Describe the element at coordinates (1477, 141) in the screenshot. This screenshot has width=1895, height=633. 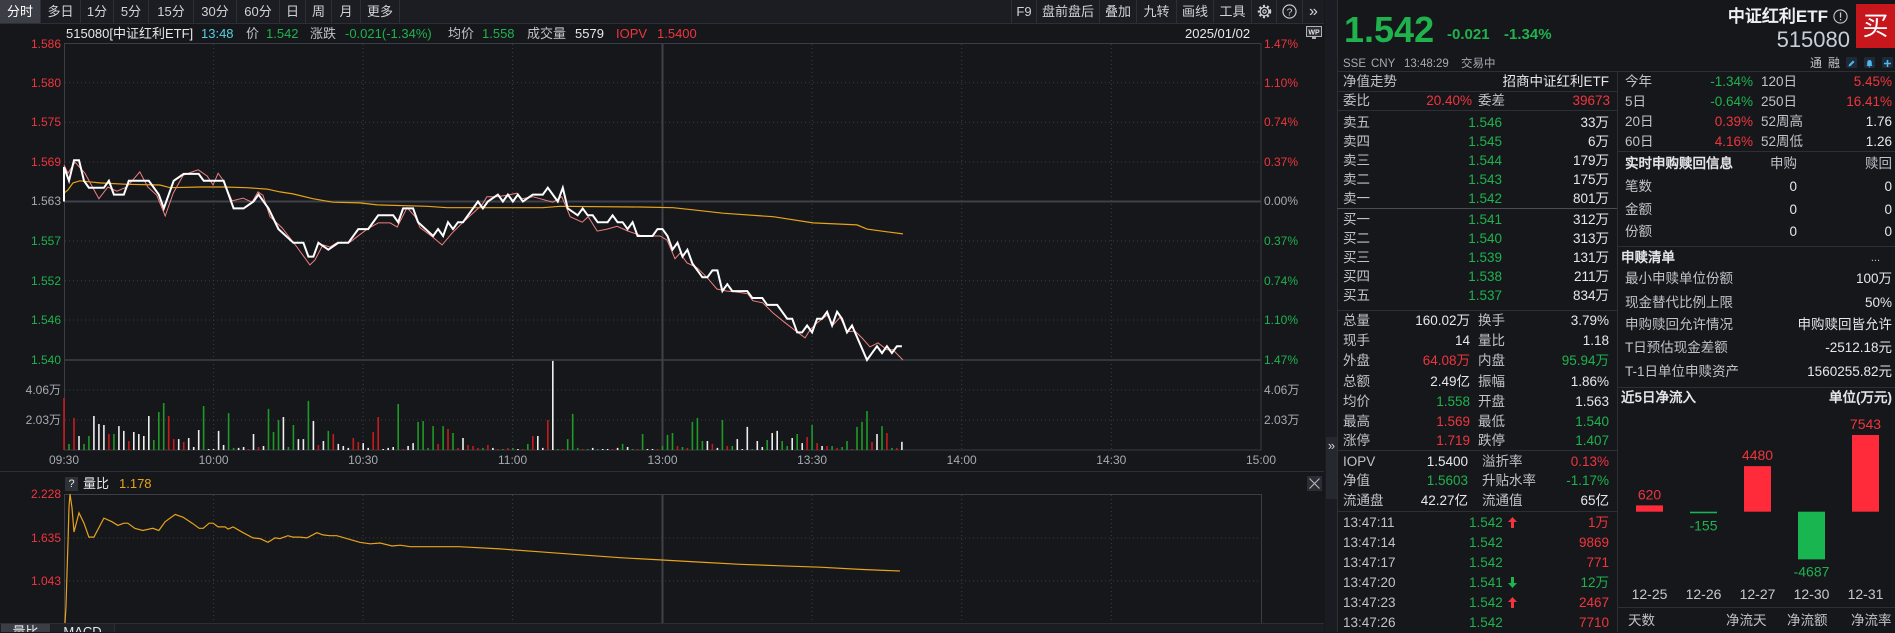
I see `ask-row: 卖四 1.545 6万` at that location.